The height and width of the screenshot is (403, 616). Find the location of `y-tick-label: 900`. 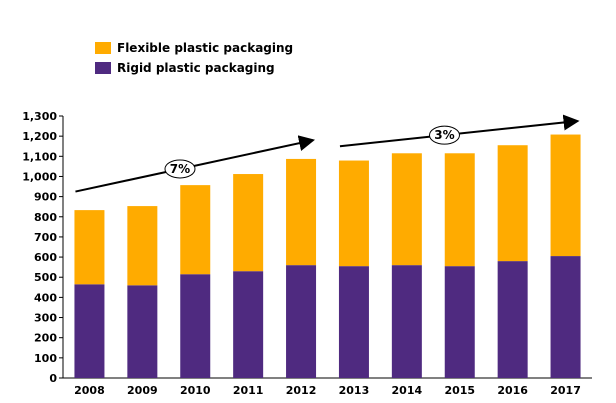

y-tick-label: 900 is located at coordinates (45, 197).